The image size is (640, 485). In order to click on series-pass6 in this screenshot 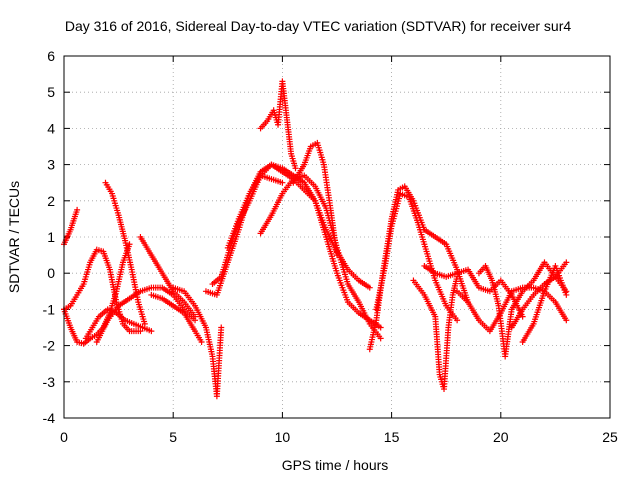, I will do `click(146, 314)`.